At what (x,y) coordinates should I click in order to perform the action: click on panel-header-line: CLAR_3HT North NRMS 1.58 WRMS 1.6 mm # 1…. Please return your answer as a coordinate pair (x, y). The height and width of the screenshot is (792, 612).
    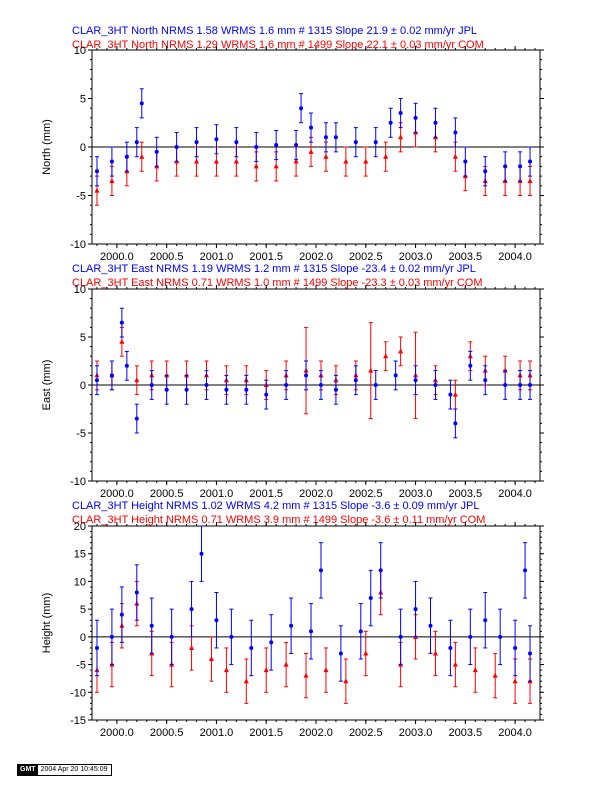
    Looking at the image, I should click on (274, 31).